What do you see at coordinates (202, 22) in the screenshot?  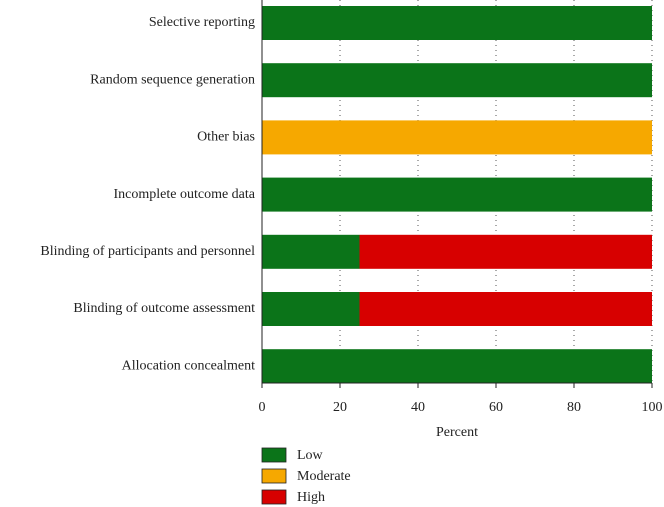 I see `y-tick-label: Selective reporting` at bounding box center [202, 22].